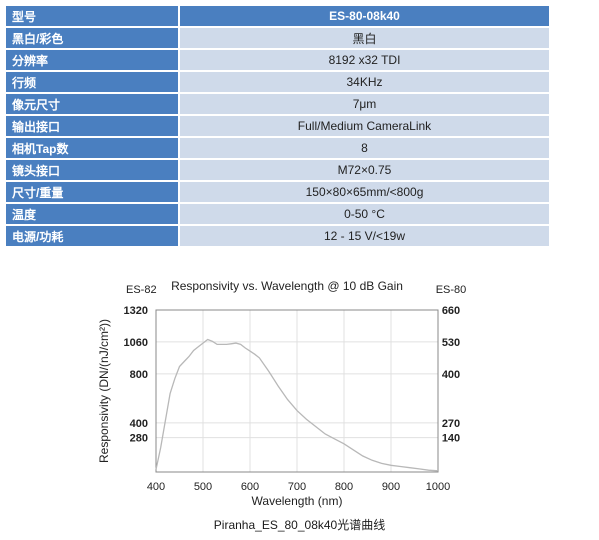 This screenshot has height=540, width=599. I want to click on spec-header-value: ES-80-08k40, so click(363, 16).